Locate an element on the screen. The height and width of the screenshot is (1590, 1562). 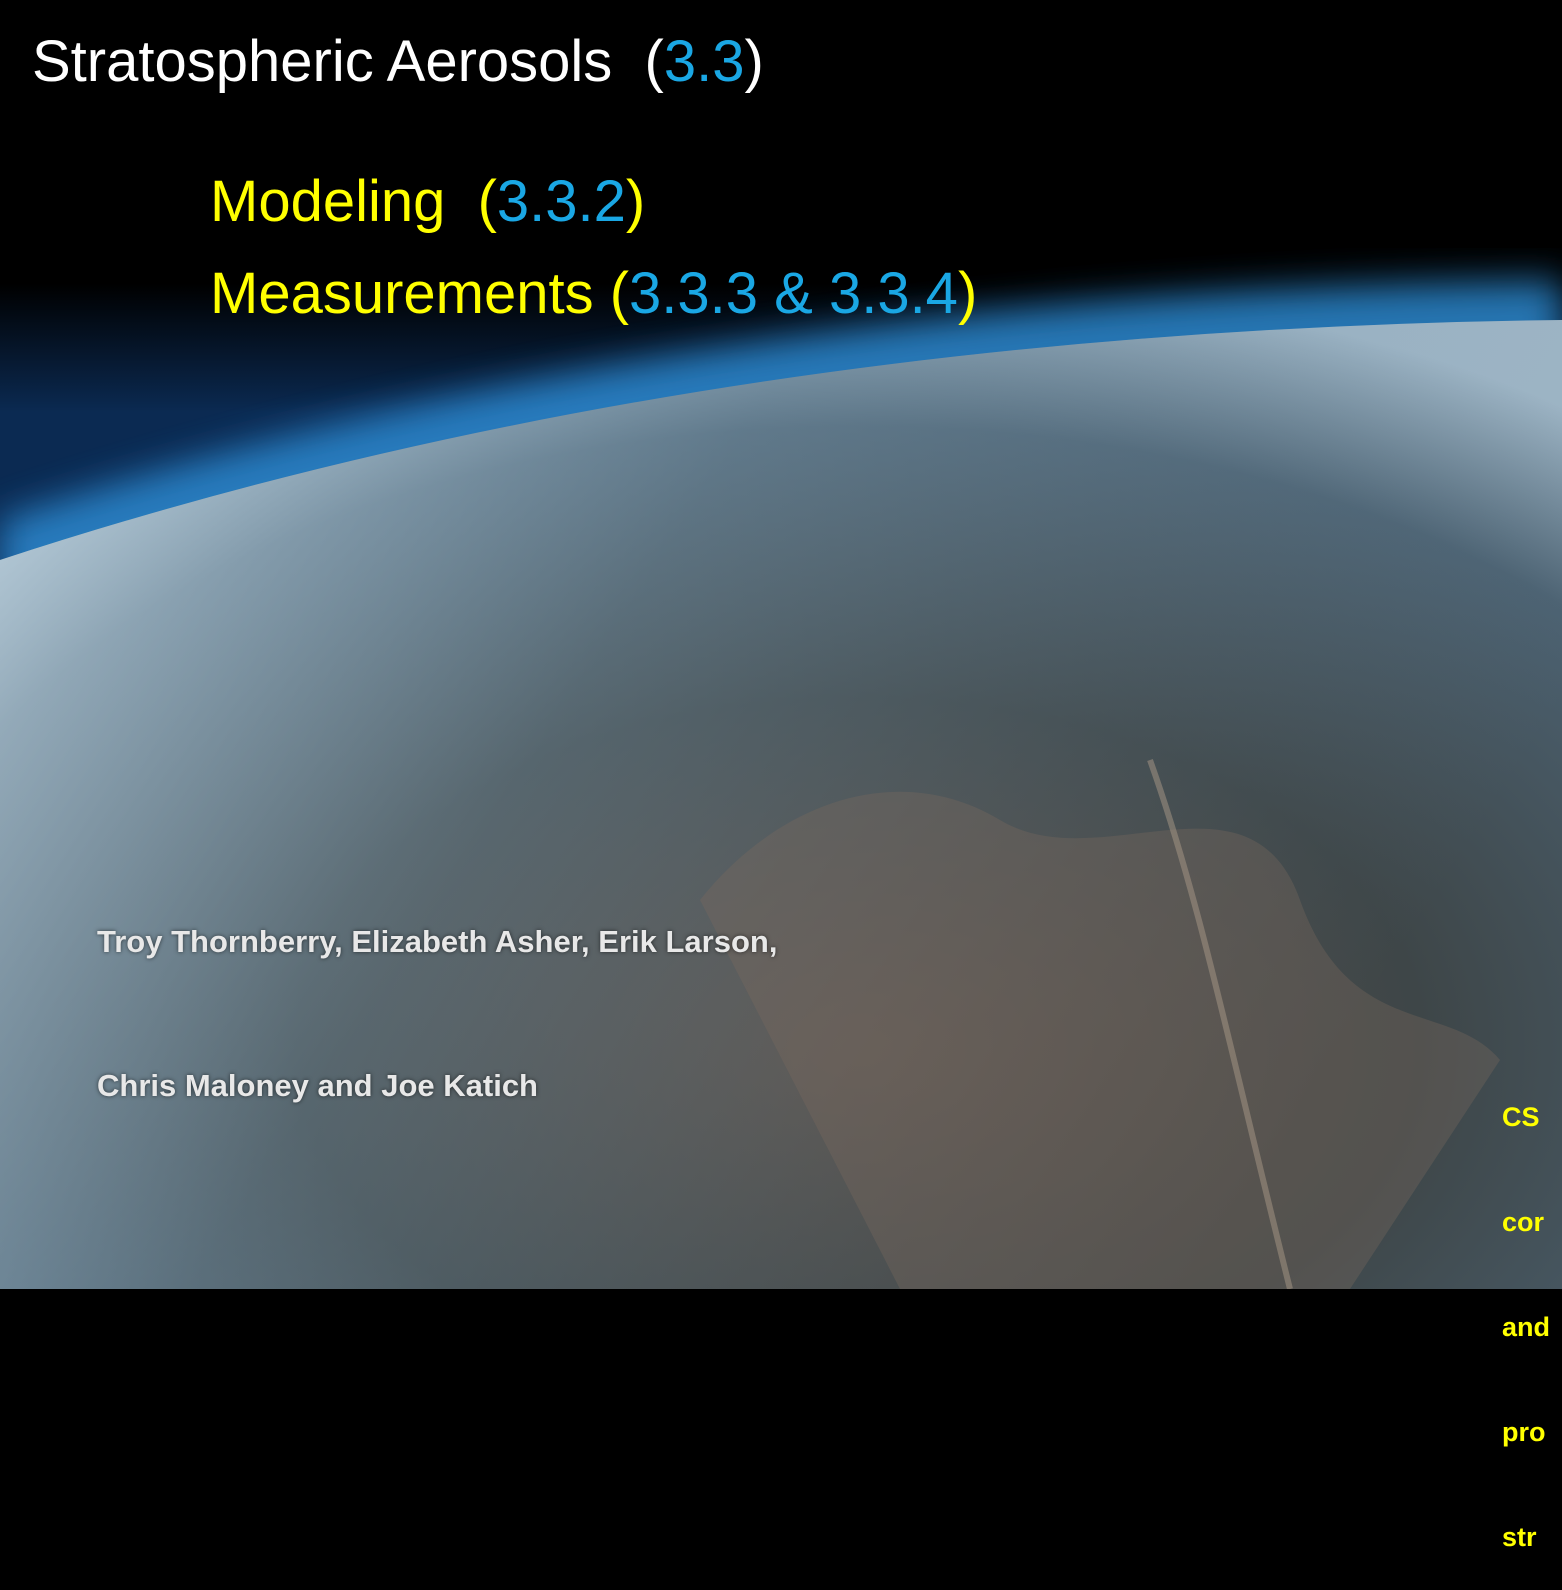
subtitle: Measurements (3.3.3 & 3.3.4) is located at coordinates (593, 293).